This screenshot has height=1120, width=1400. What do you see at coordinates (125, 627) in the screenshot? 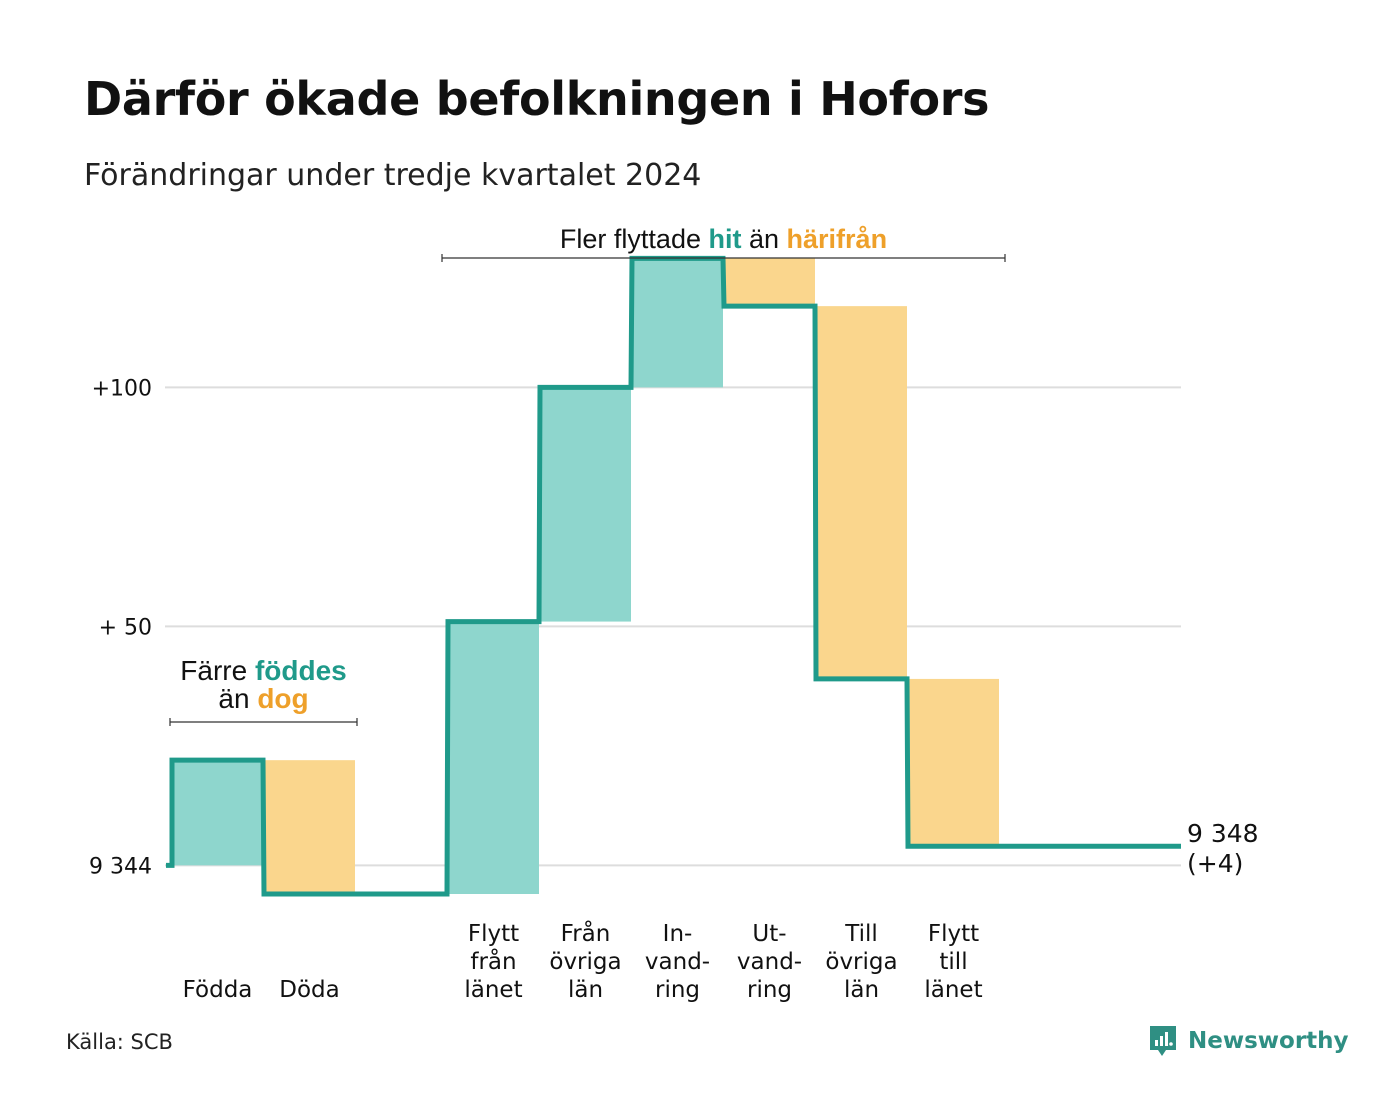
I see `y-tick-label: + 50` at bounding box center [125, 627].